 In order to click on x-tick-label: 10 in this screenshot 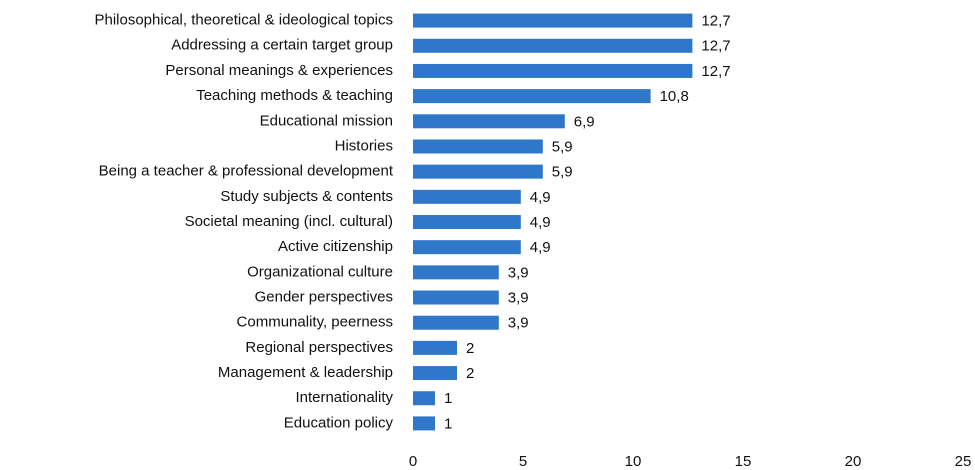, I will do `click(633, 461)`.